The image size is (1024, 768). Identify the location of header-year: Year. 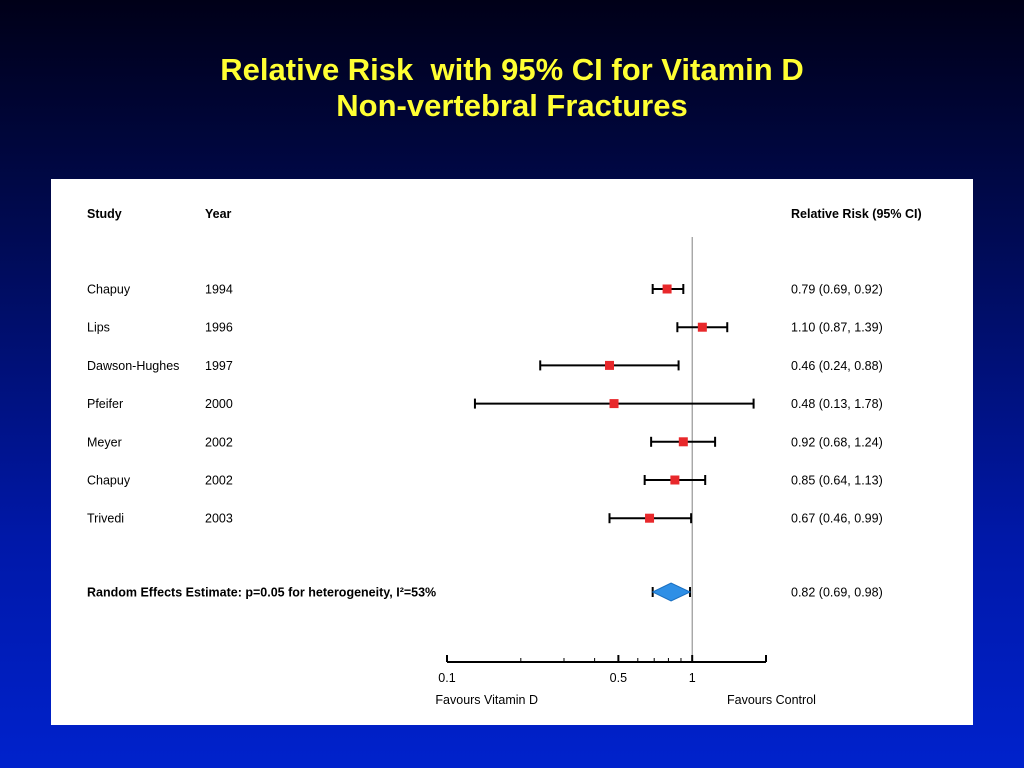
(218, 214).